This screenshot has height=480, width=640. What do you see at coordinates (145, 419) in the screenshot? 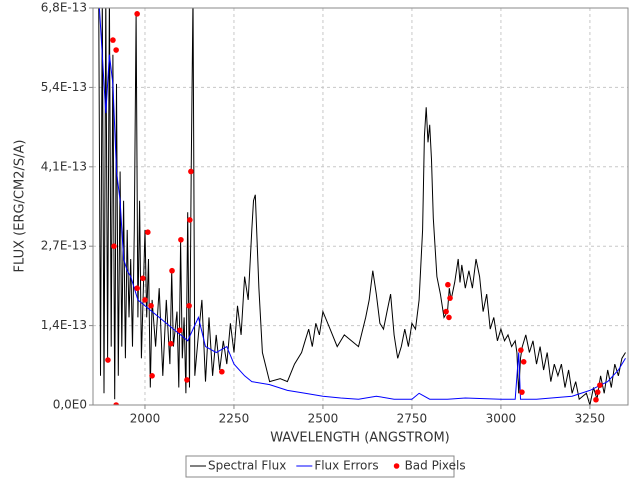
I see `x-tick-label: 2000` at bounding box center [145, 419].